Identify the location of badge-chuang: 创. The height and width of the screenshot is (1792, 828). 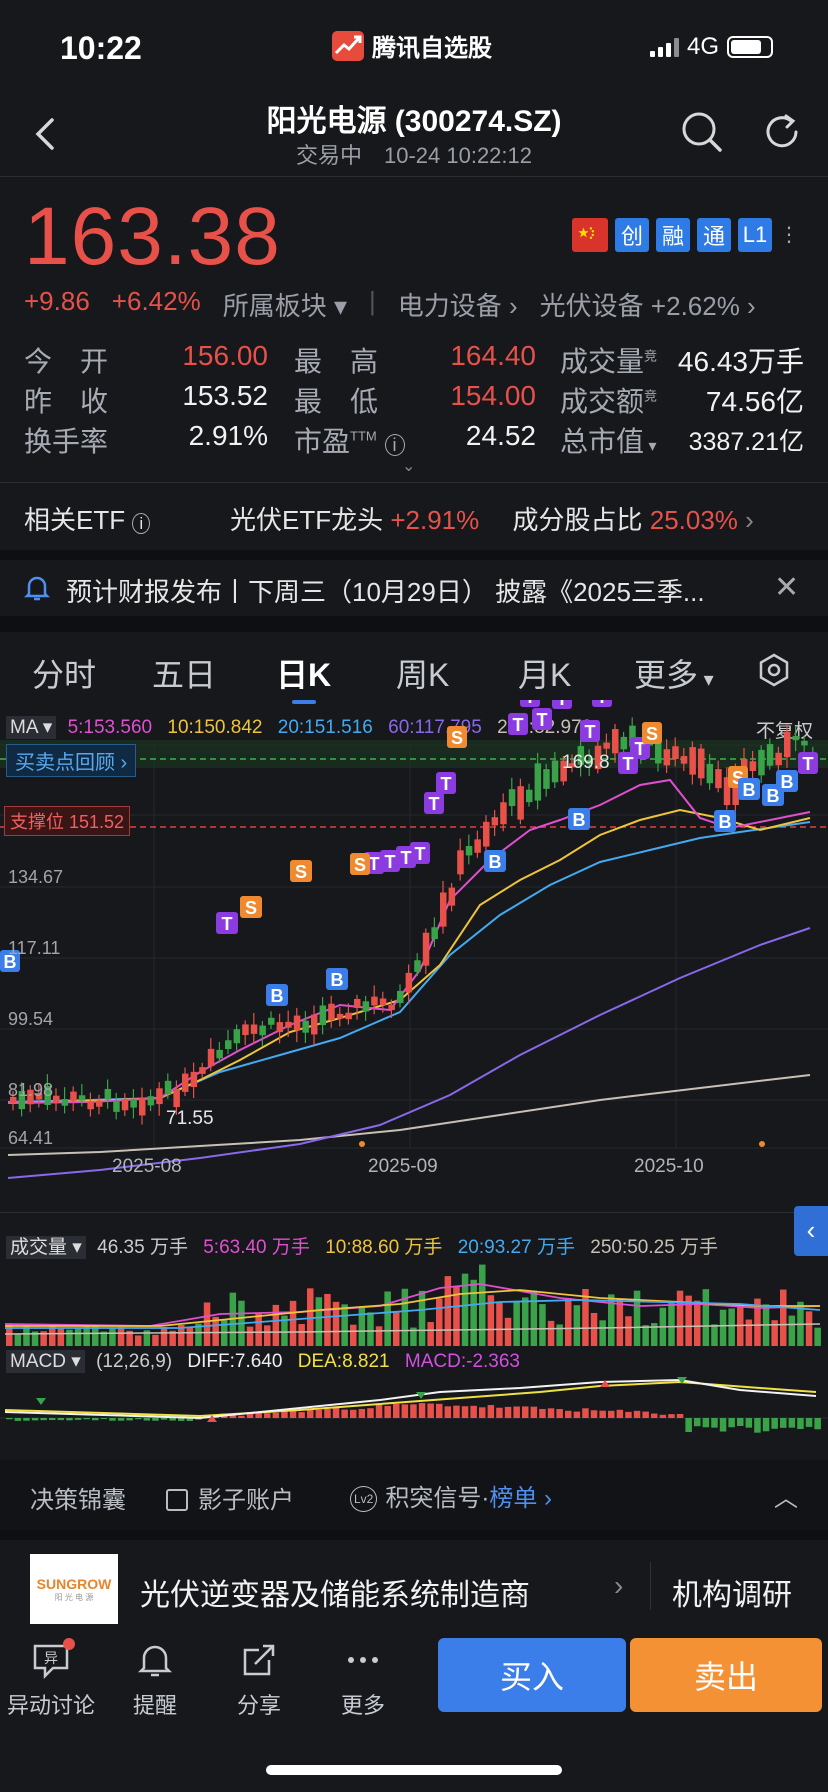
(632, 235).